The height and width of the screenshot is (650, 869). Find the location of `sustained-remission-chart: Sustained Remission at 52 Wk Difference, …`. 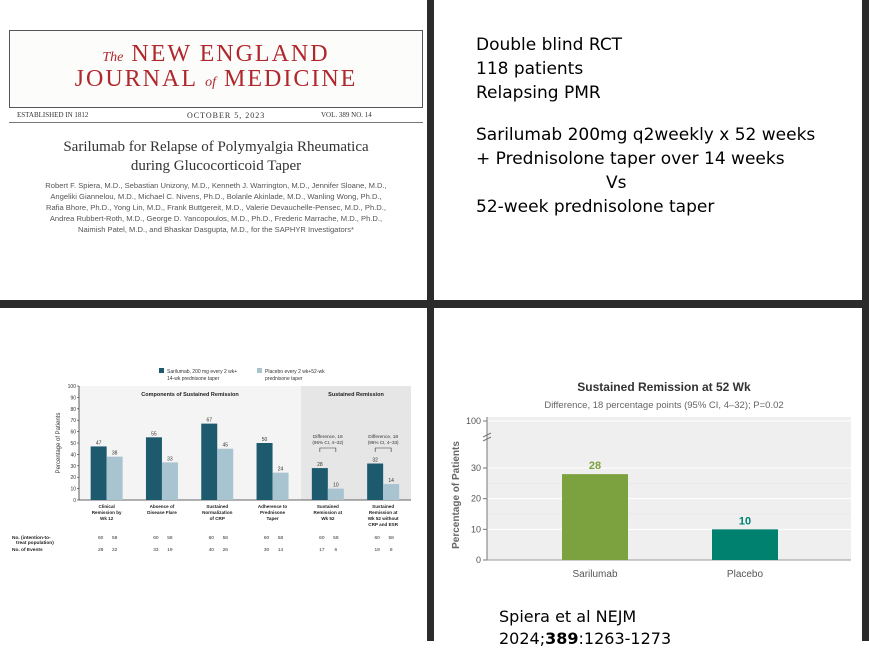

sustained-remission-chart: Sustained Remission at 52 Wk Difference, … is located at coordinates (651, 480).